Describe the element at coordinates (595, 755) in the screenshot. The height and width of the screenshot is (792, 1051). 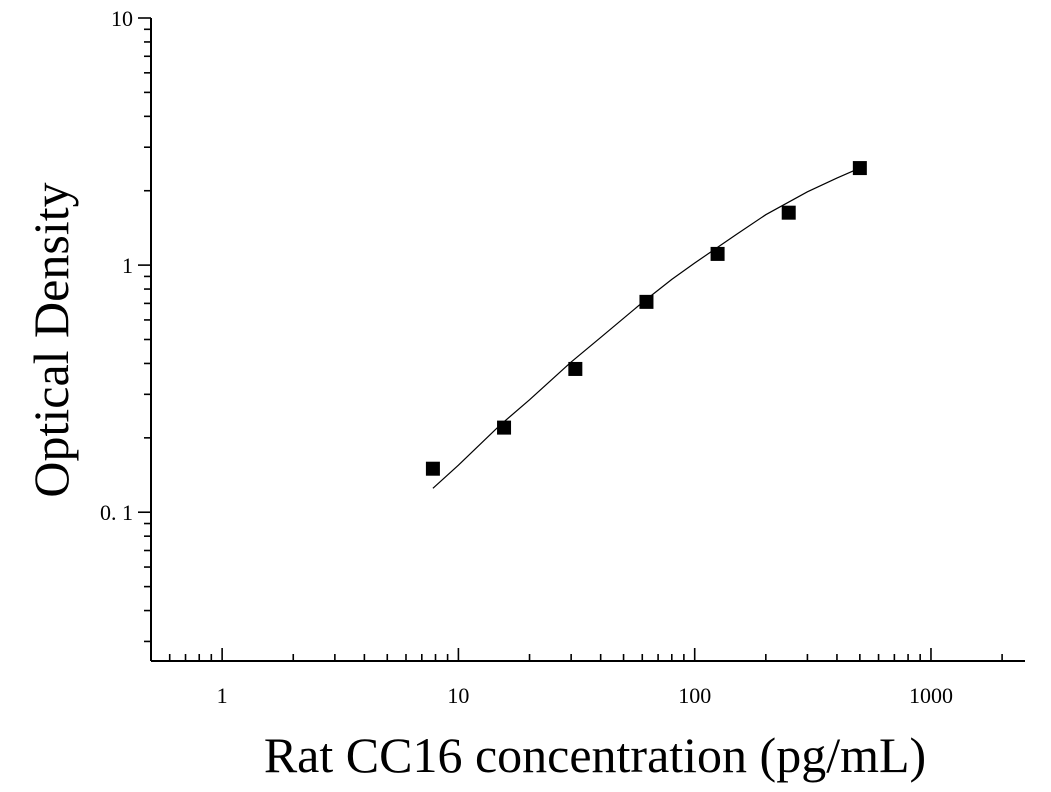
I see `x-axis-title: Rat CC16 concentration (pg/mL)` at that location.